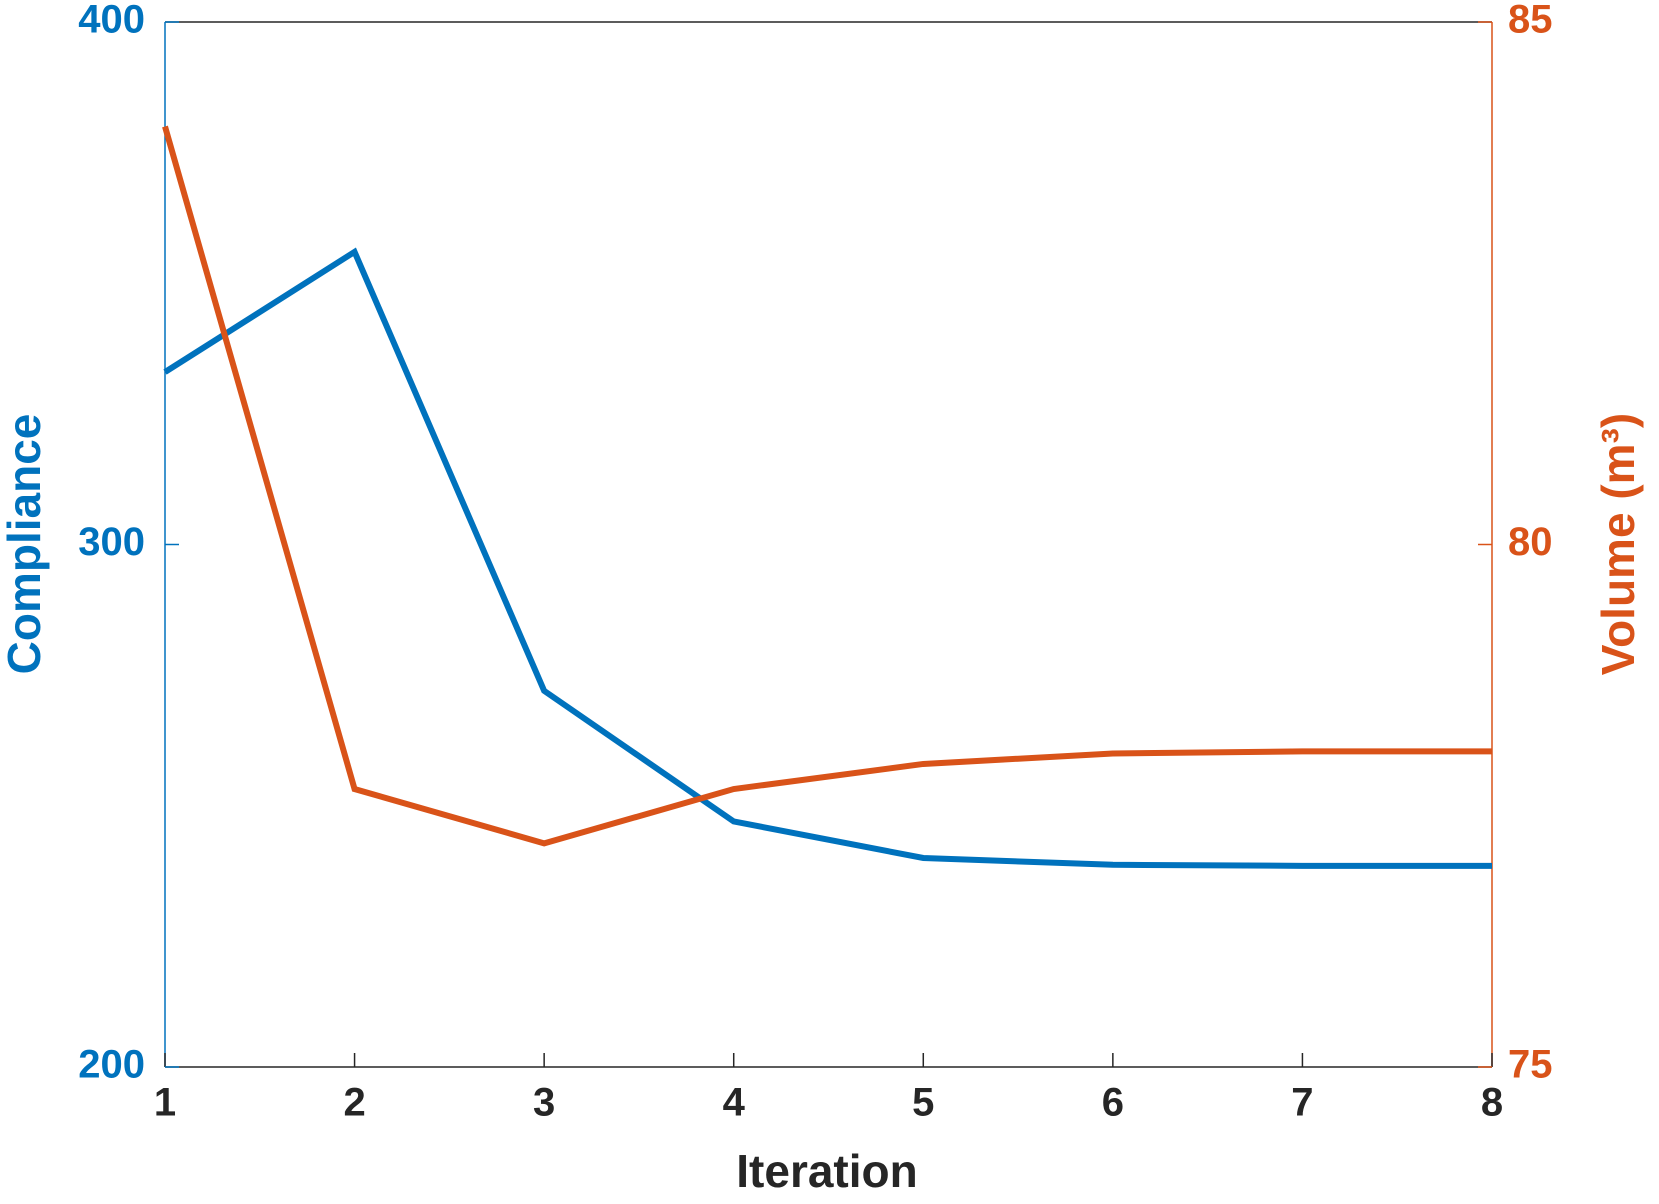 Image resolution: width=1659 pixels, height=1204 pixels. I want to click on y-tick-label: 300, so click(111, 542).